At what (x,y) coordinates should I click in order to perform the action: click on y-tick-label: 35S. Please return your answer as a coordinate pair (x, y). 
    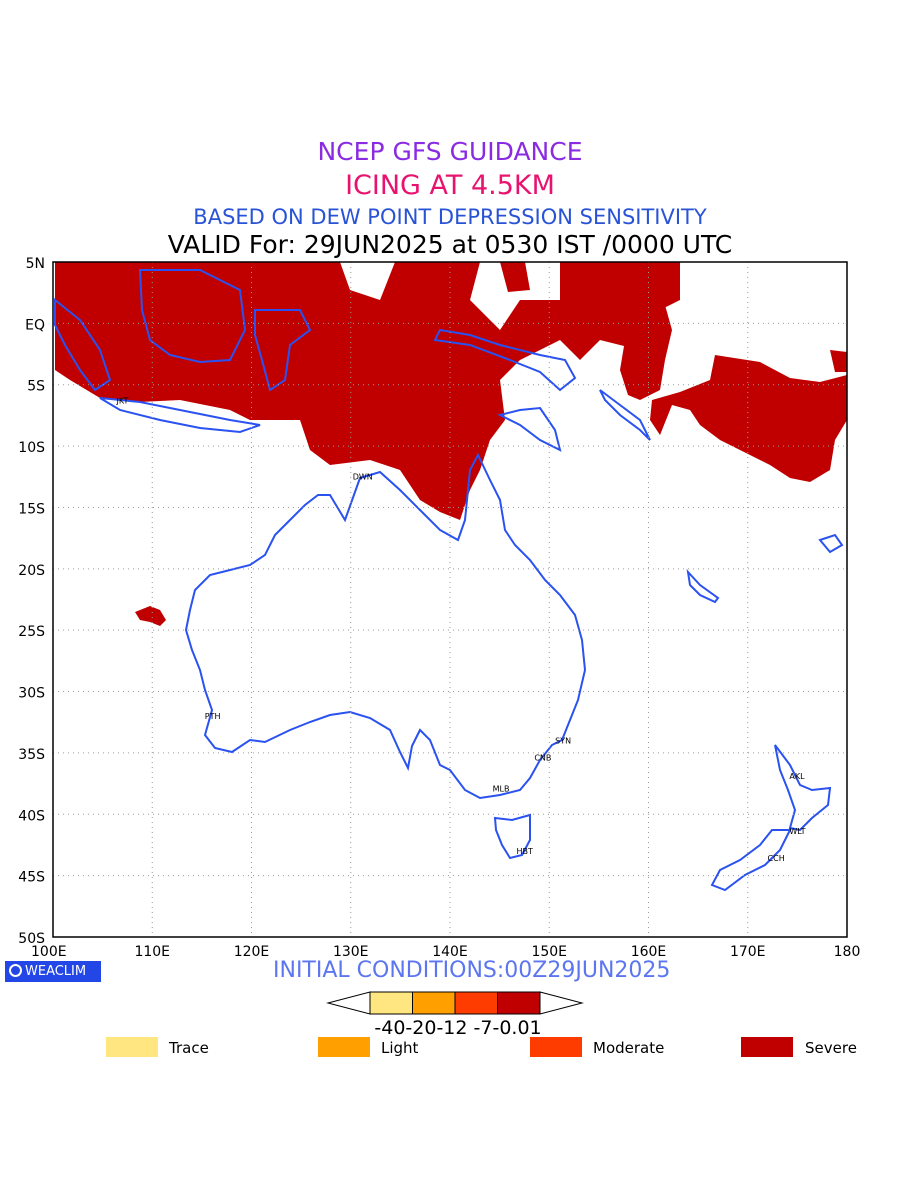
    Looking at the image, I should click on (31, 755).